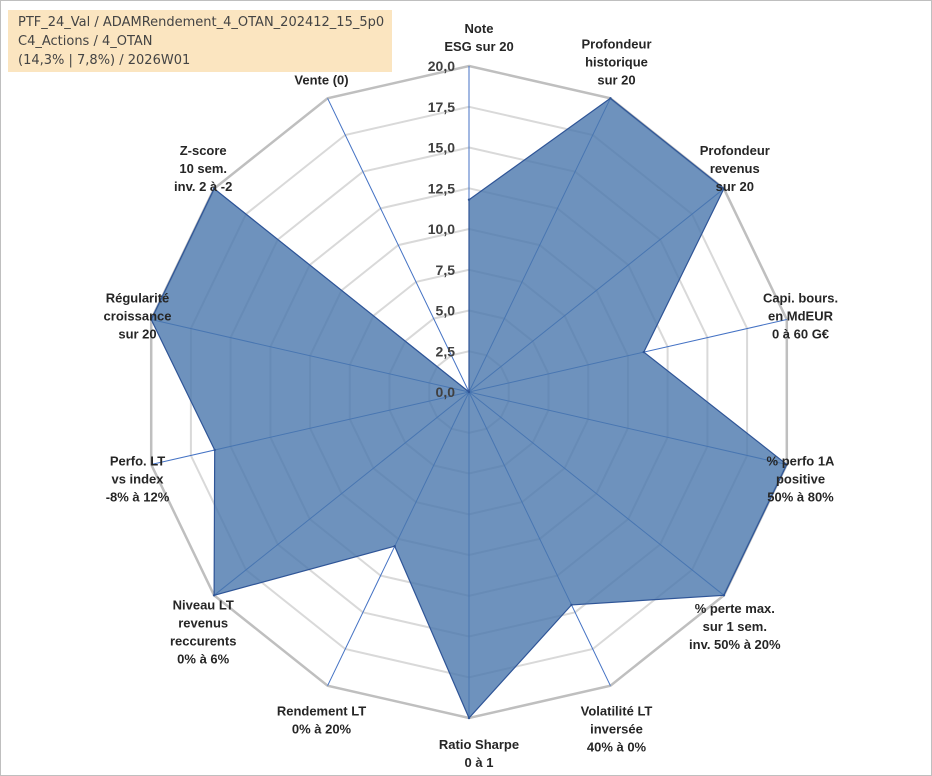 This screenshot has height=776, width=932. I want to click on category-label-line: inv. 2 à -2, so click(203, 186).